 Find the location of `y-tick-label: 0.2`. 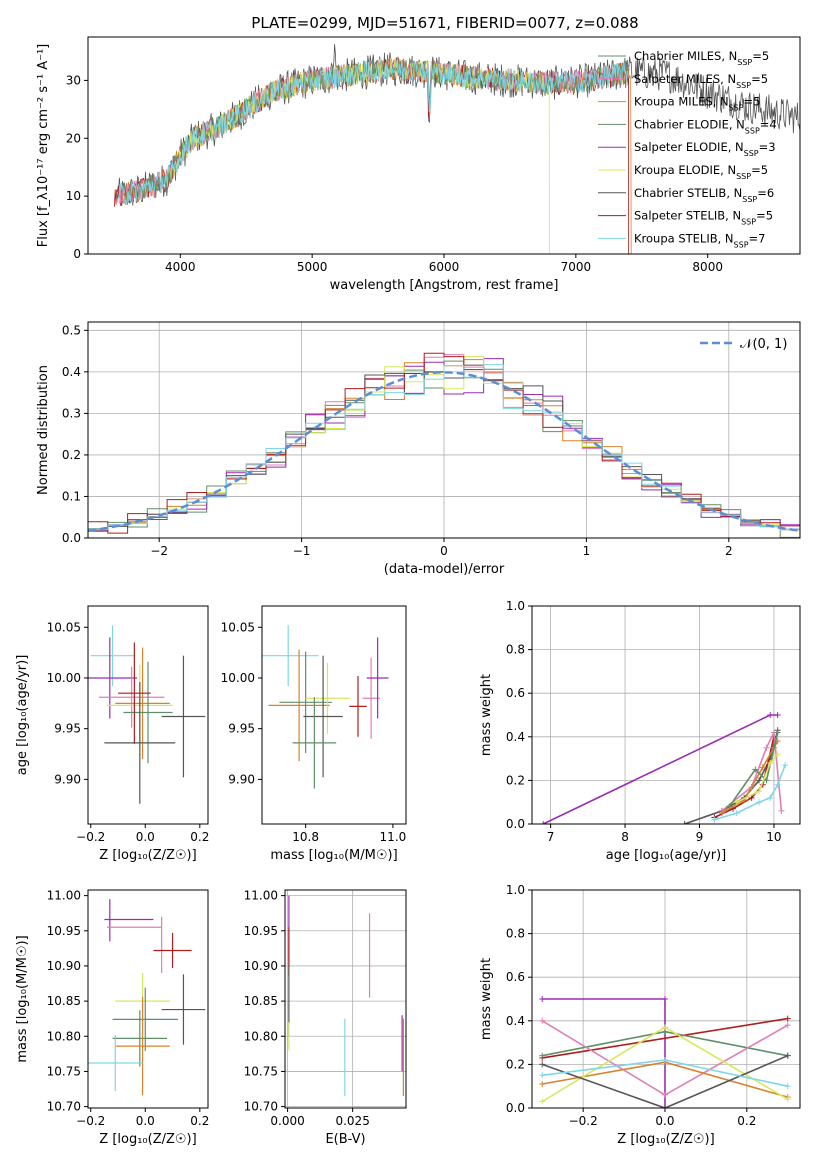

y-tick-label: 0.2 is located at coordinates (71, 455).